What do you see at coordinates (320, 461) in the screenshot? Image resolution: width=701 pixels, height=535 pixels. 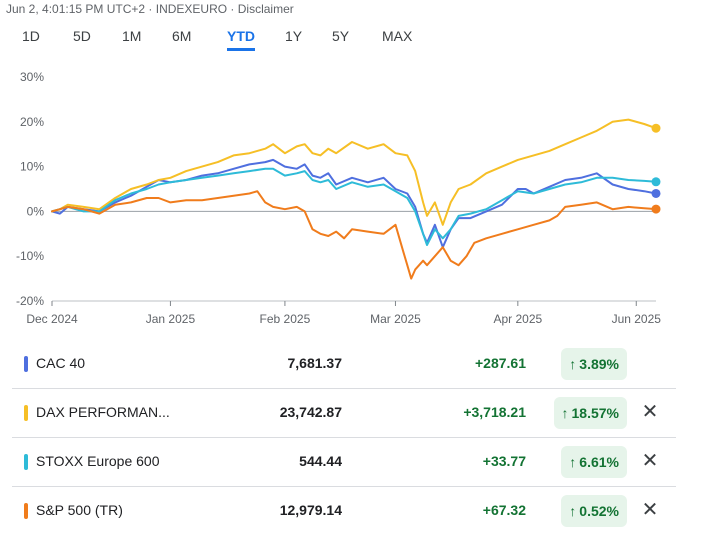 I see `index-value: 544.44` at bounding box center [320, 461].